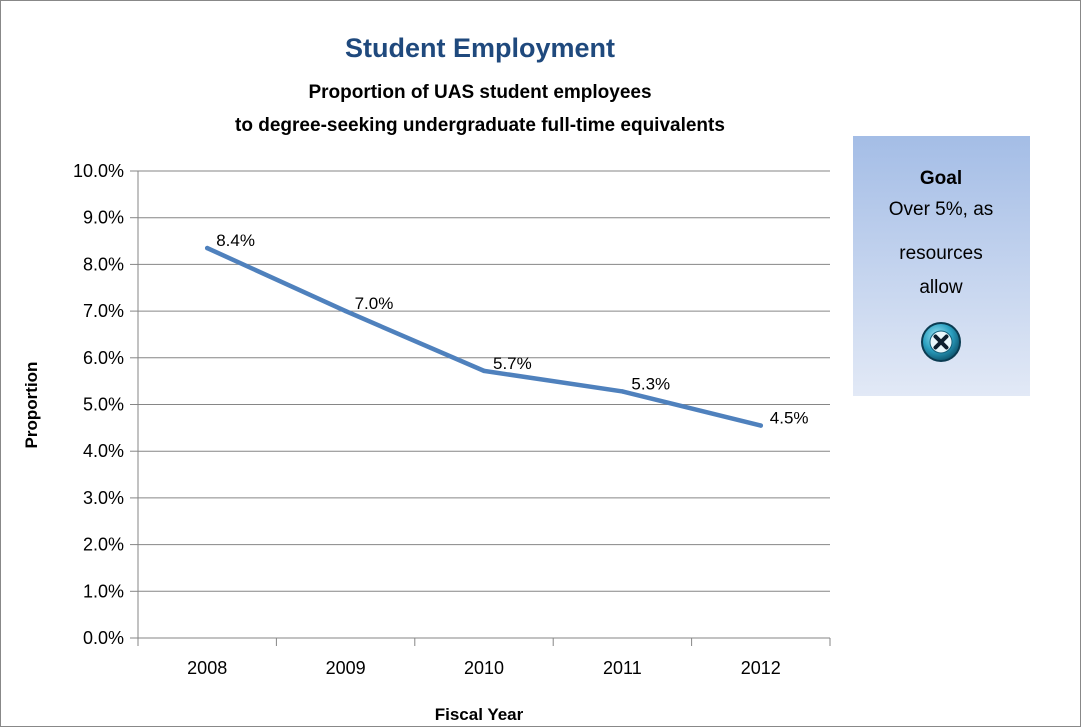 The height and width of the screenshot is (727, 1081). I want to click on x-tick-label: 2009, so click(346, 668).